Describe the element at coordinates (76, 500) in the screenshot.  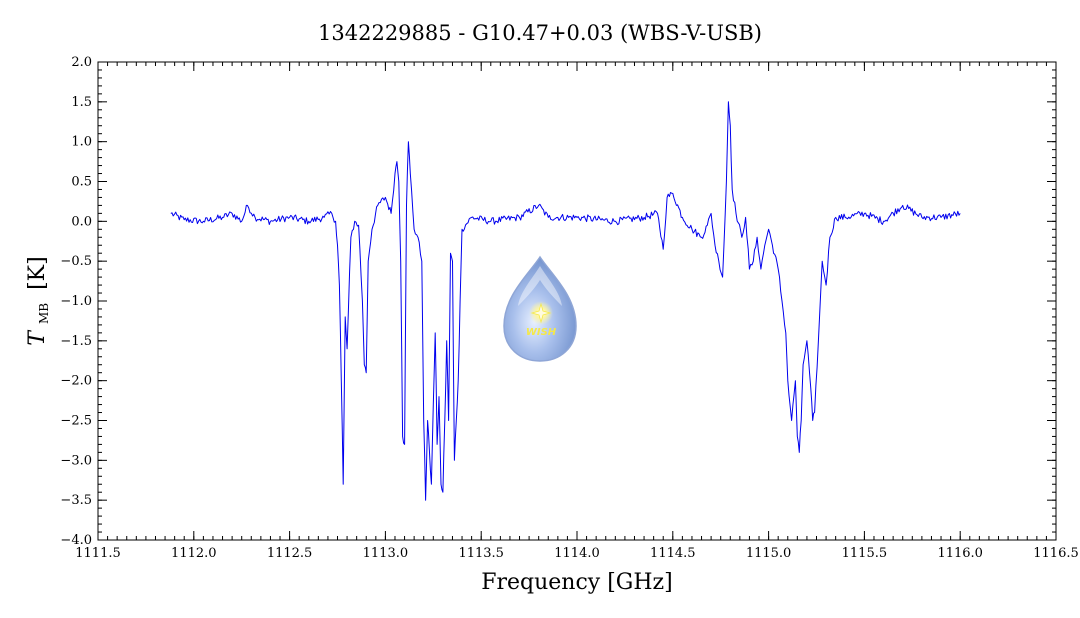
I see `y-tick-label: −3.5` at that location.